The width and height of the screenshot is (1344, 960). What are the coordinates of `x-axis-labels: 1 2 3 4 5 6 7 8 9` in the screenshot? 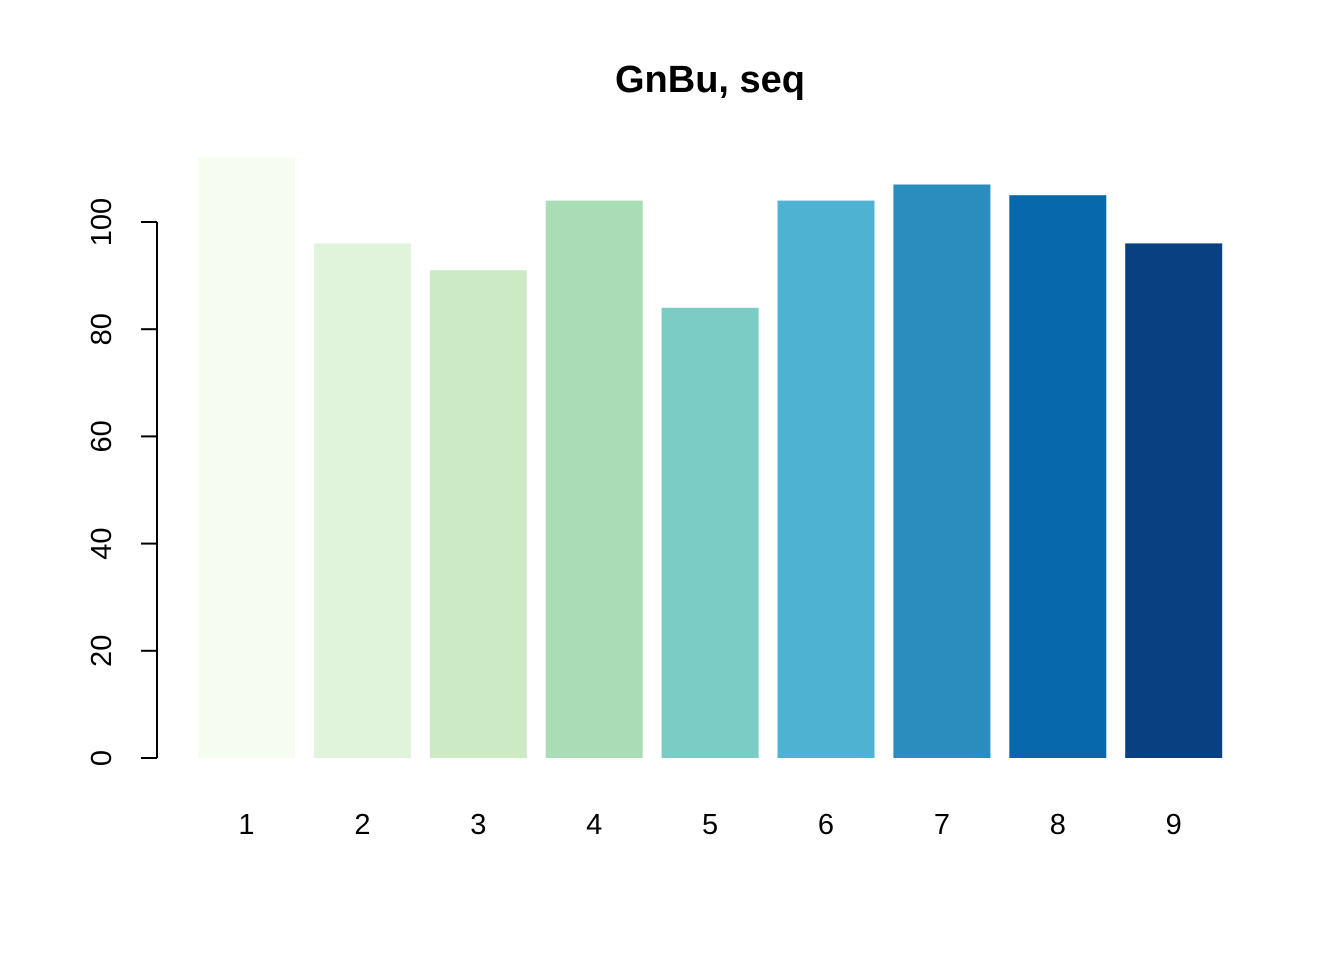 It's located at (709, 825).